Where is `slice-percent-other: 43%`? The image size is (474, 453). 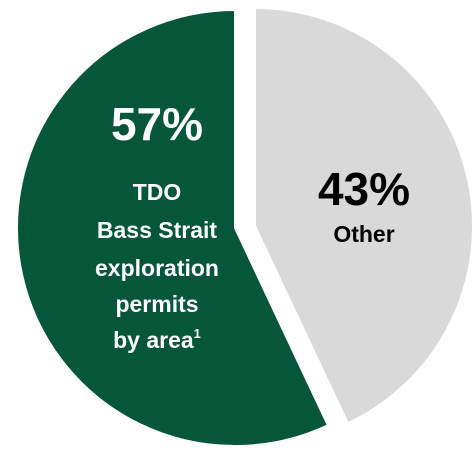 slice-percent-other: 43% is located at coordinates (364, 189).